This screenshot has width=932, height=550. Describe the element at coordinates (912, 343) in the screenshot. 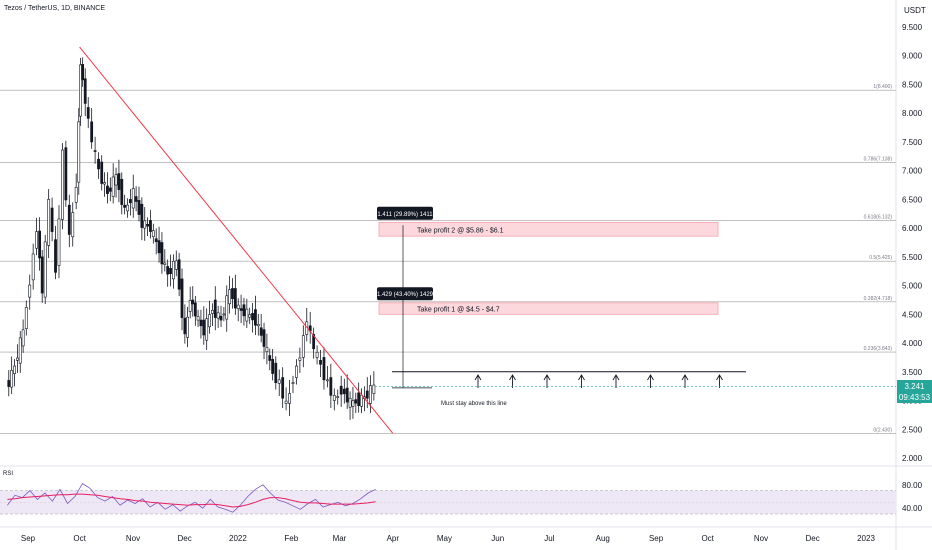

I see `y-tick-label: 4.000` at that location.